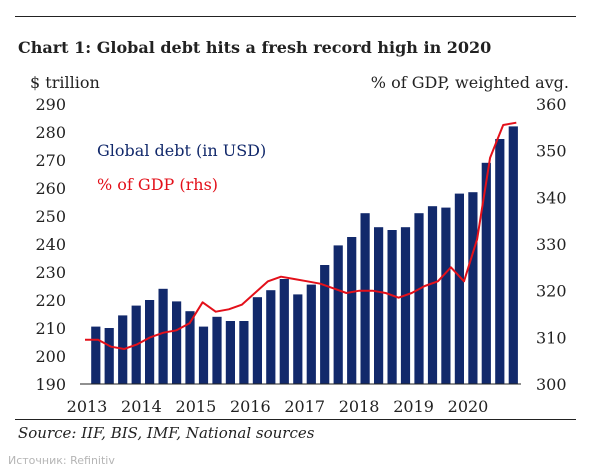 This screenshot has height=474, width=606. What do you see at coordinates (304, 406) in the screenshot?
I see `x-tick-label: 2017` at bounding box center [304, 406].